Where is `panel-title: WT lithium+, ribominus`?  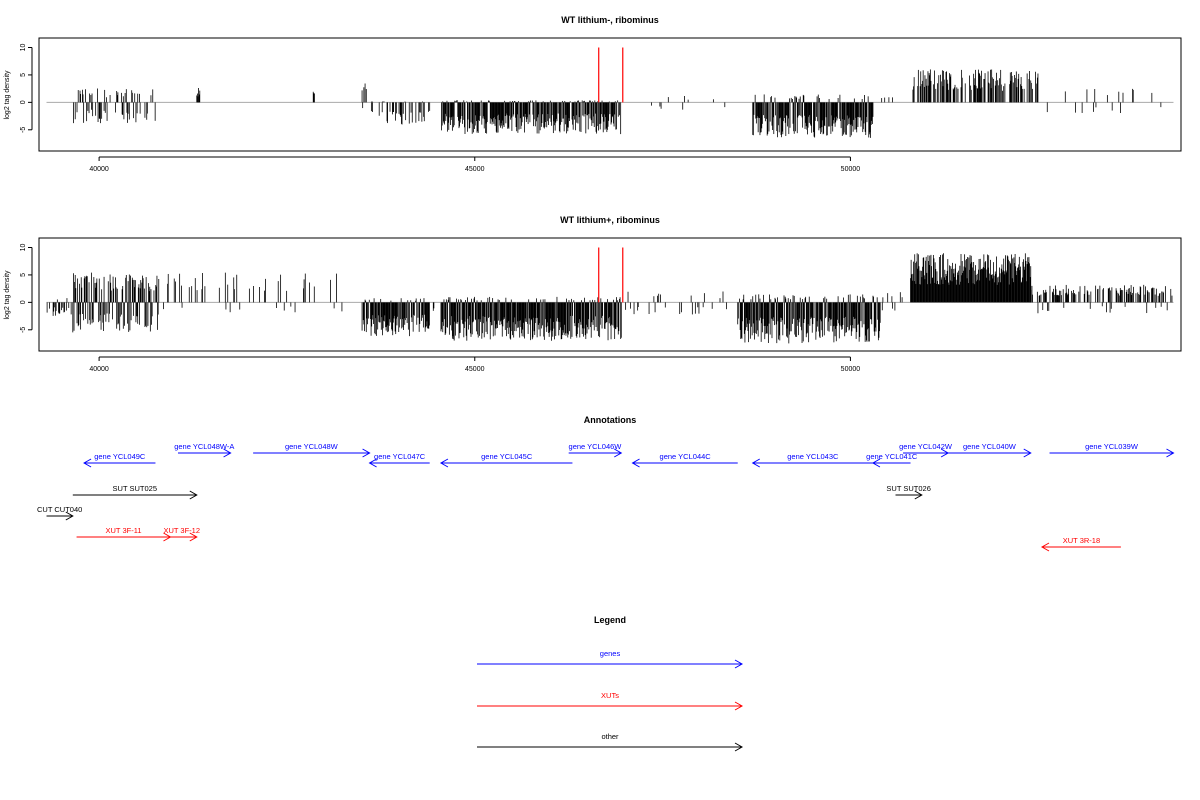 panel-title: WT lithium+, ribominus is located at coordinates (610, 220).